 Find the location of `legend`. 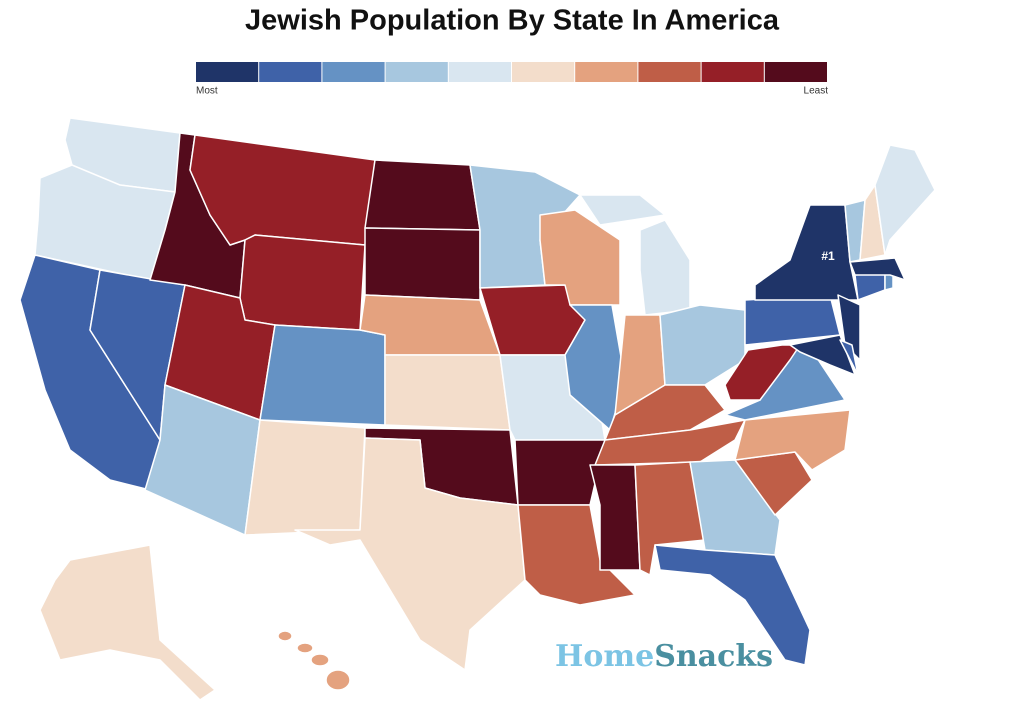

legend is located at coordinates (511, 72).